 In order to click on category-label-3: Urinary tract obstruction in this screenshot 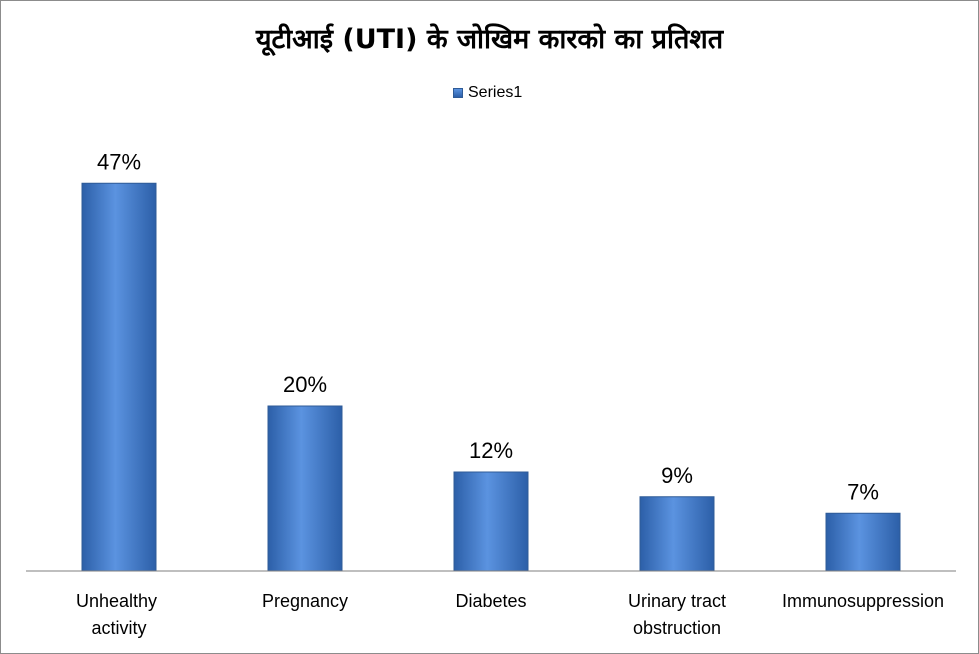, I will do `click(677, 614)`.